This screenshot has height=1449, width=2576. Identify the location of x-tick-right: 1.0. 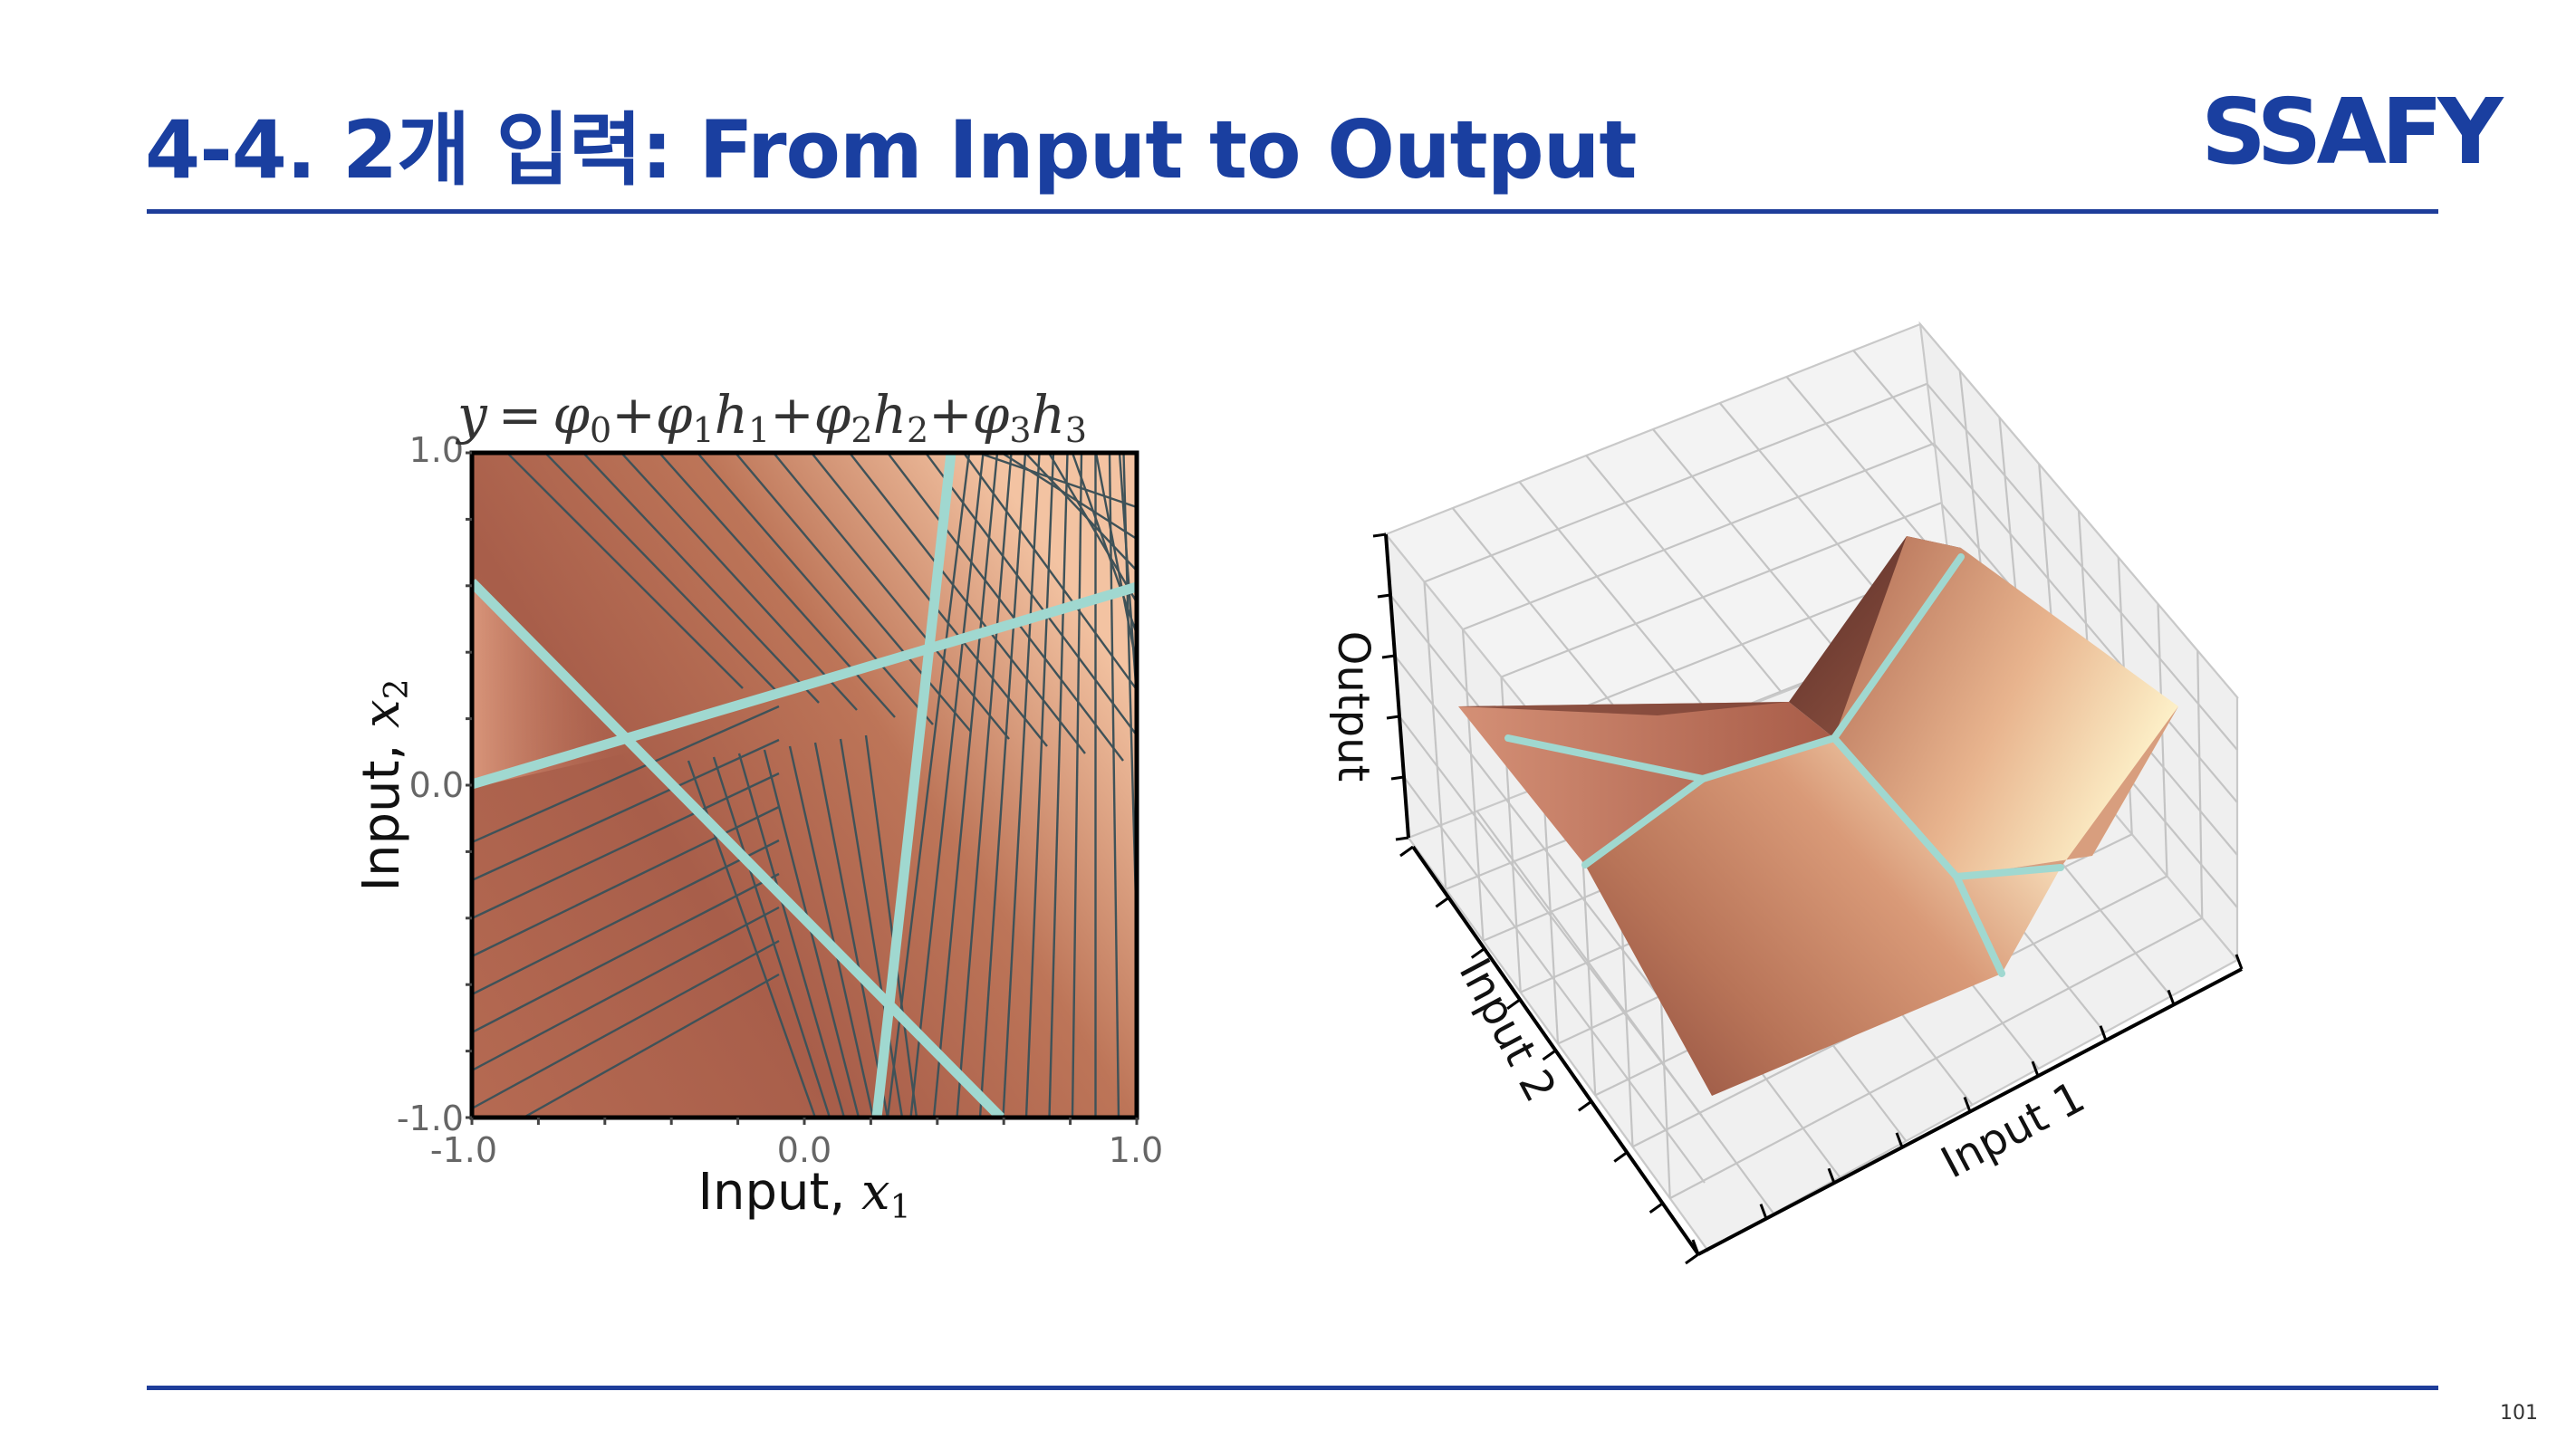
(1136, 1150).